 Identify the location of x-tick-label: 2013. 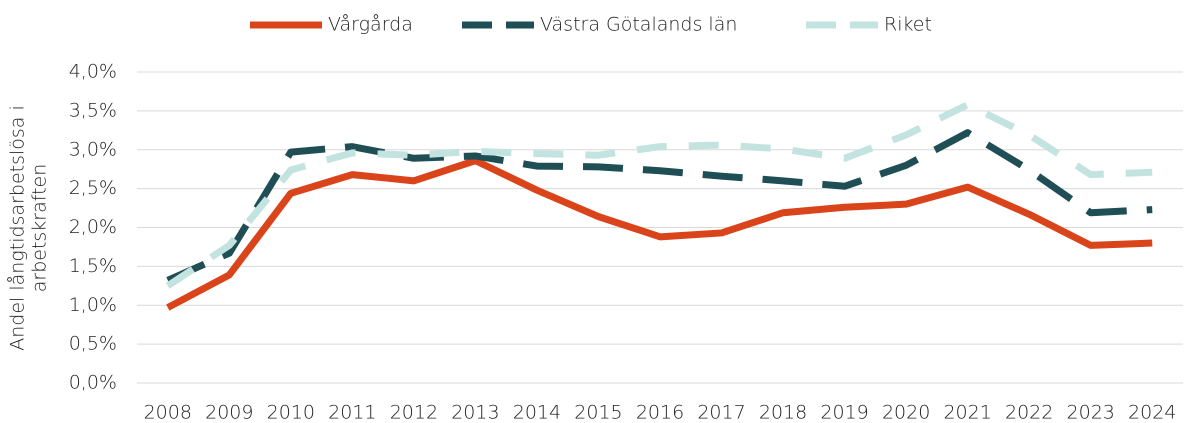
(475, 412).